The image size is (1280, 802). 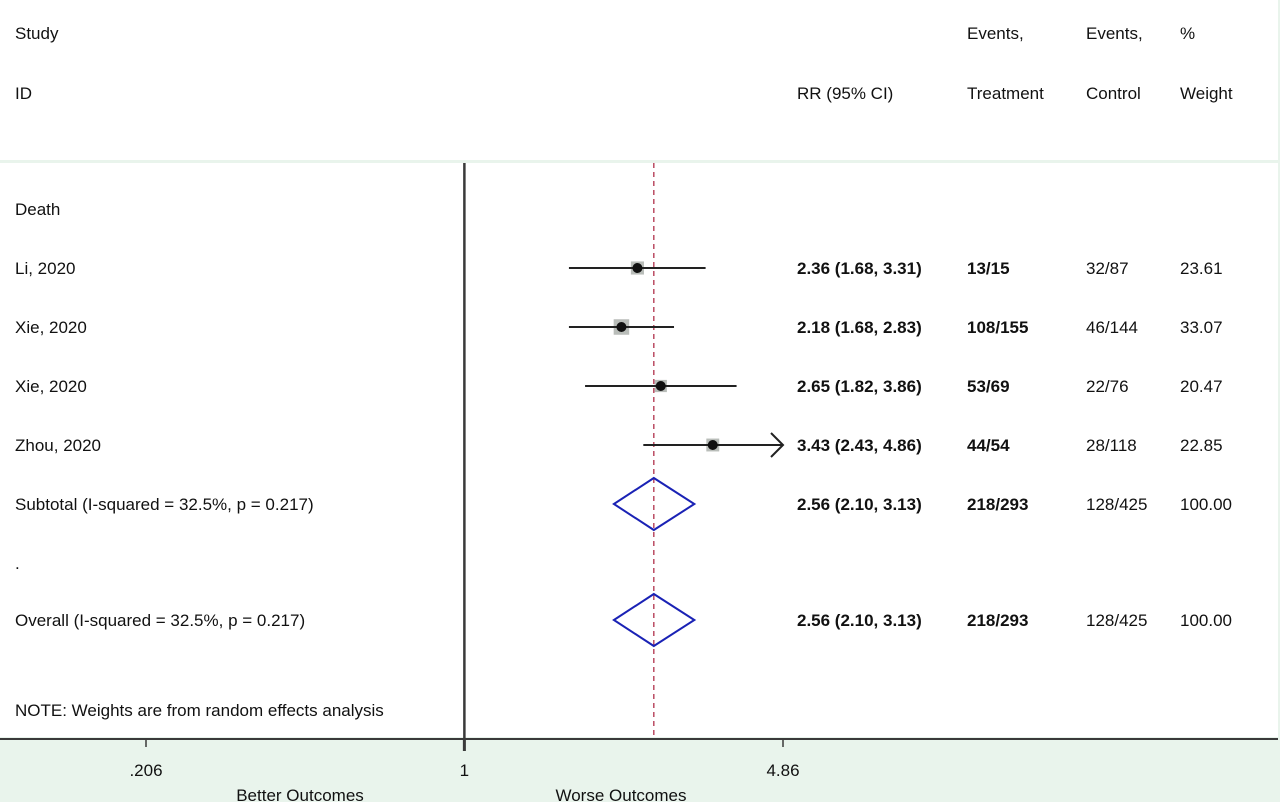 I want to click on x-caption-worse: Worse Outcomes, so click(x=620, y=794).